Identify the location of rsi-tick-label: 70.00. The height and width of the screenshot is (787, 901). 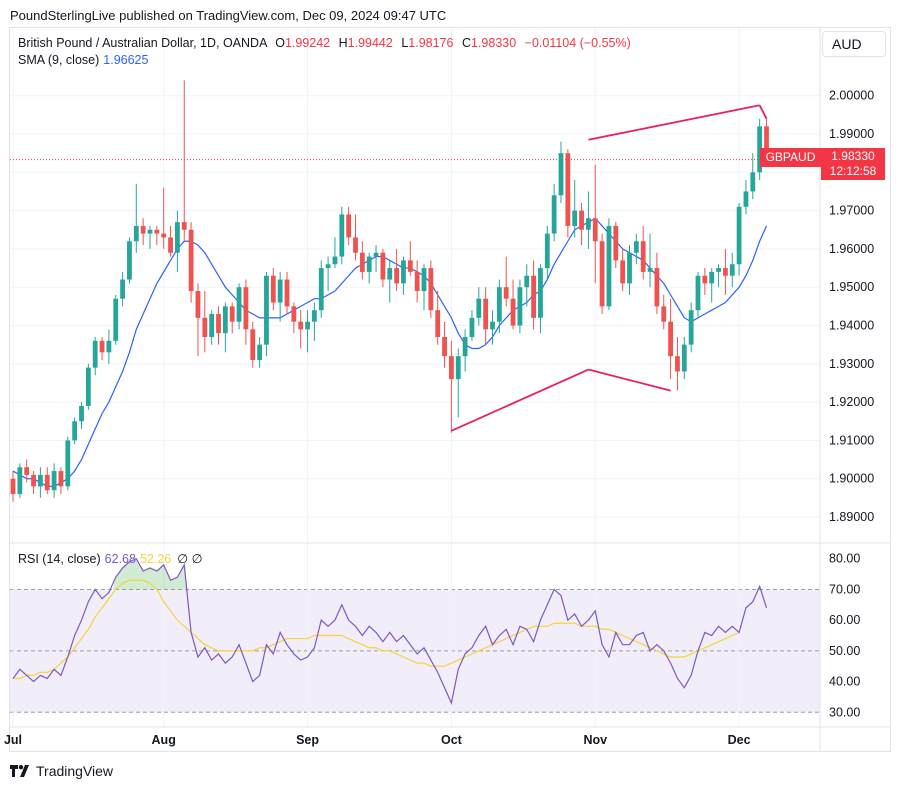
(844, 589).